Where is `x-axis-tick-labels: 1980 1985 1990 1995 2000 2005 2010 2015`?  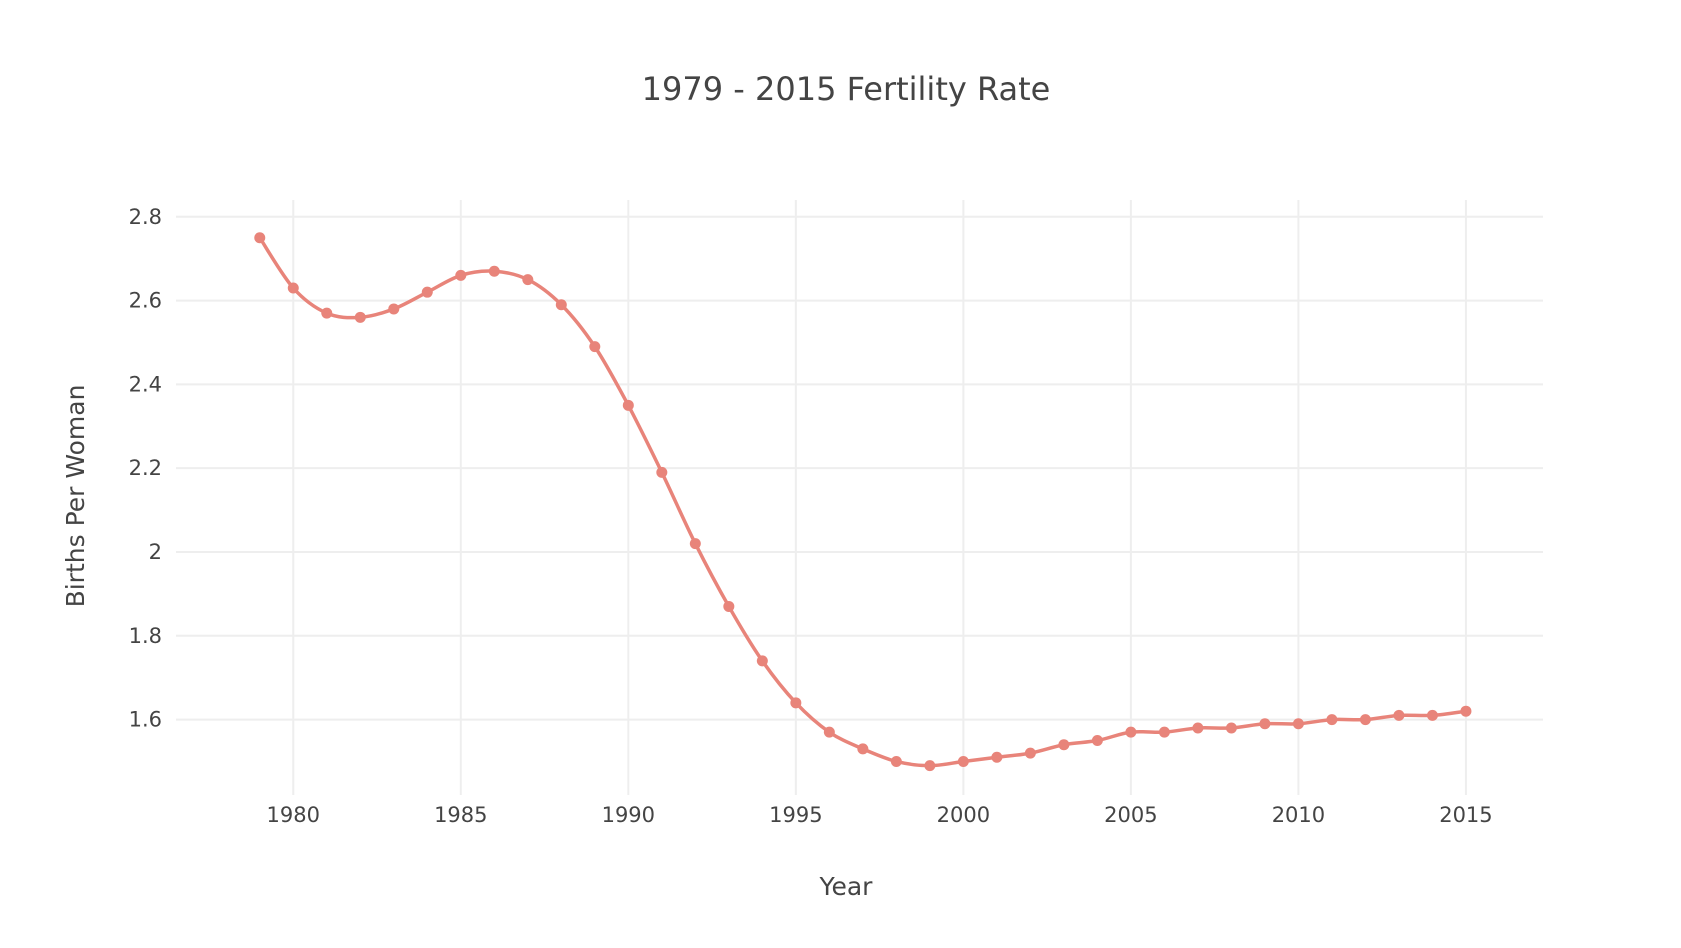
x-axis-tick-labels: 1980 1985 1990 1995 2000 2005 2010 2015 is located at coordinates (880, 815).